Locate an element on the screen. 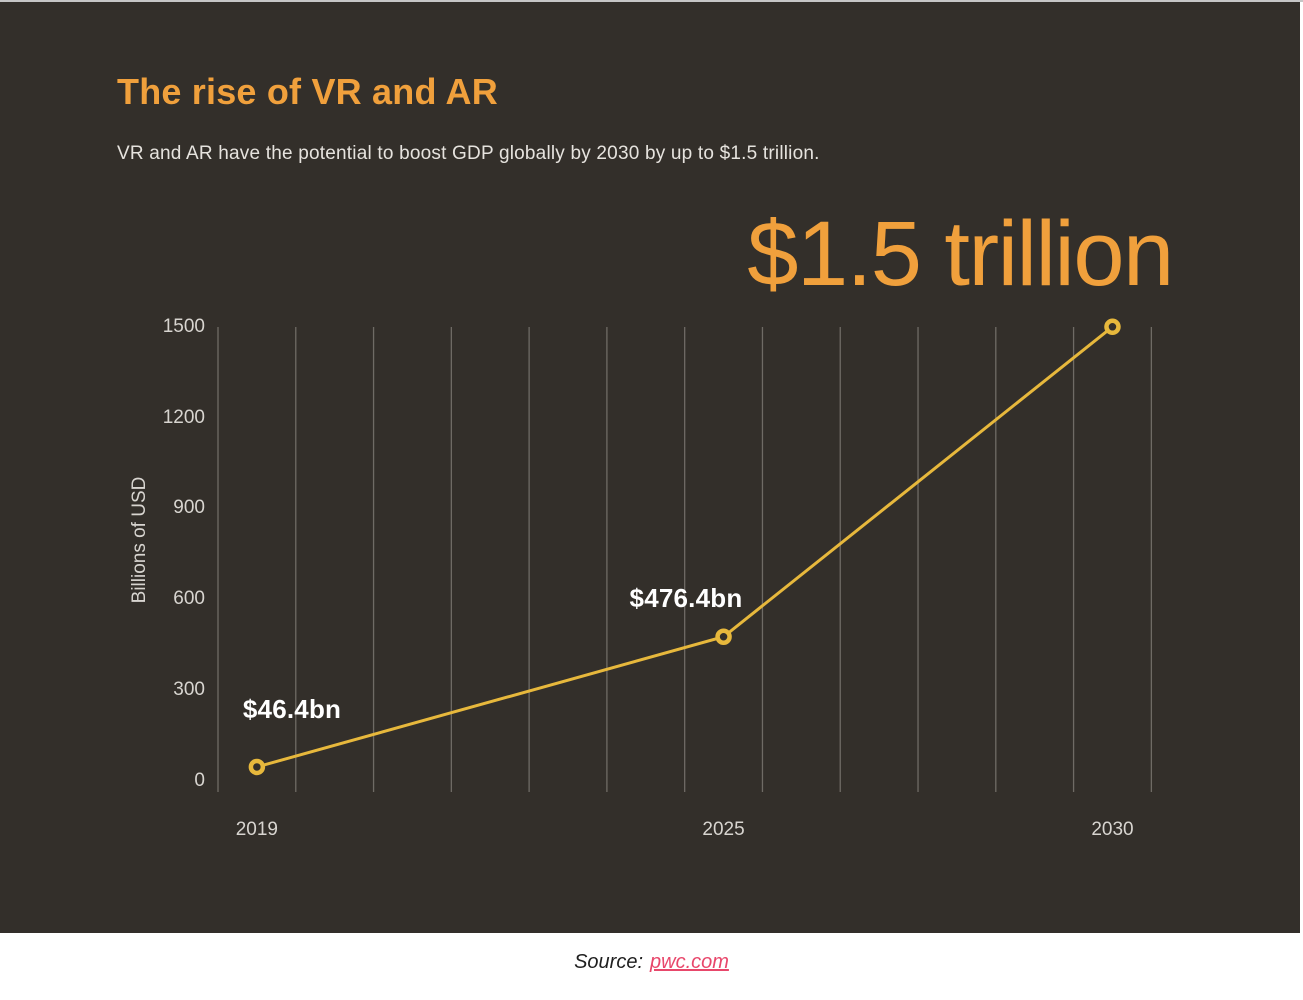 This screenshot has width=1303, height=1000. source-prefix: Source: is located at coordinates (609, 962).